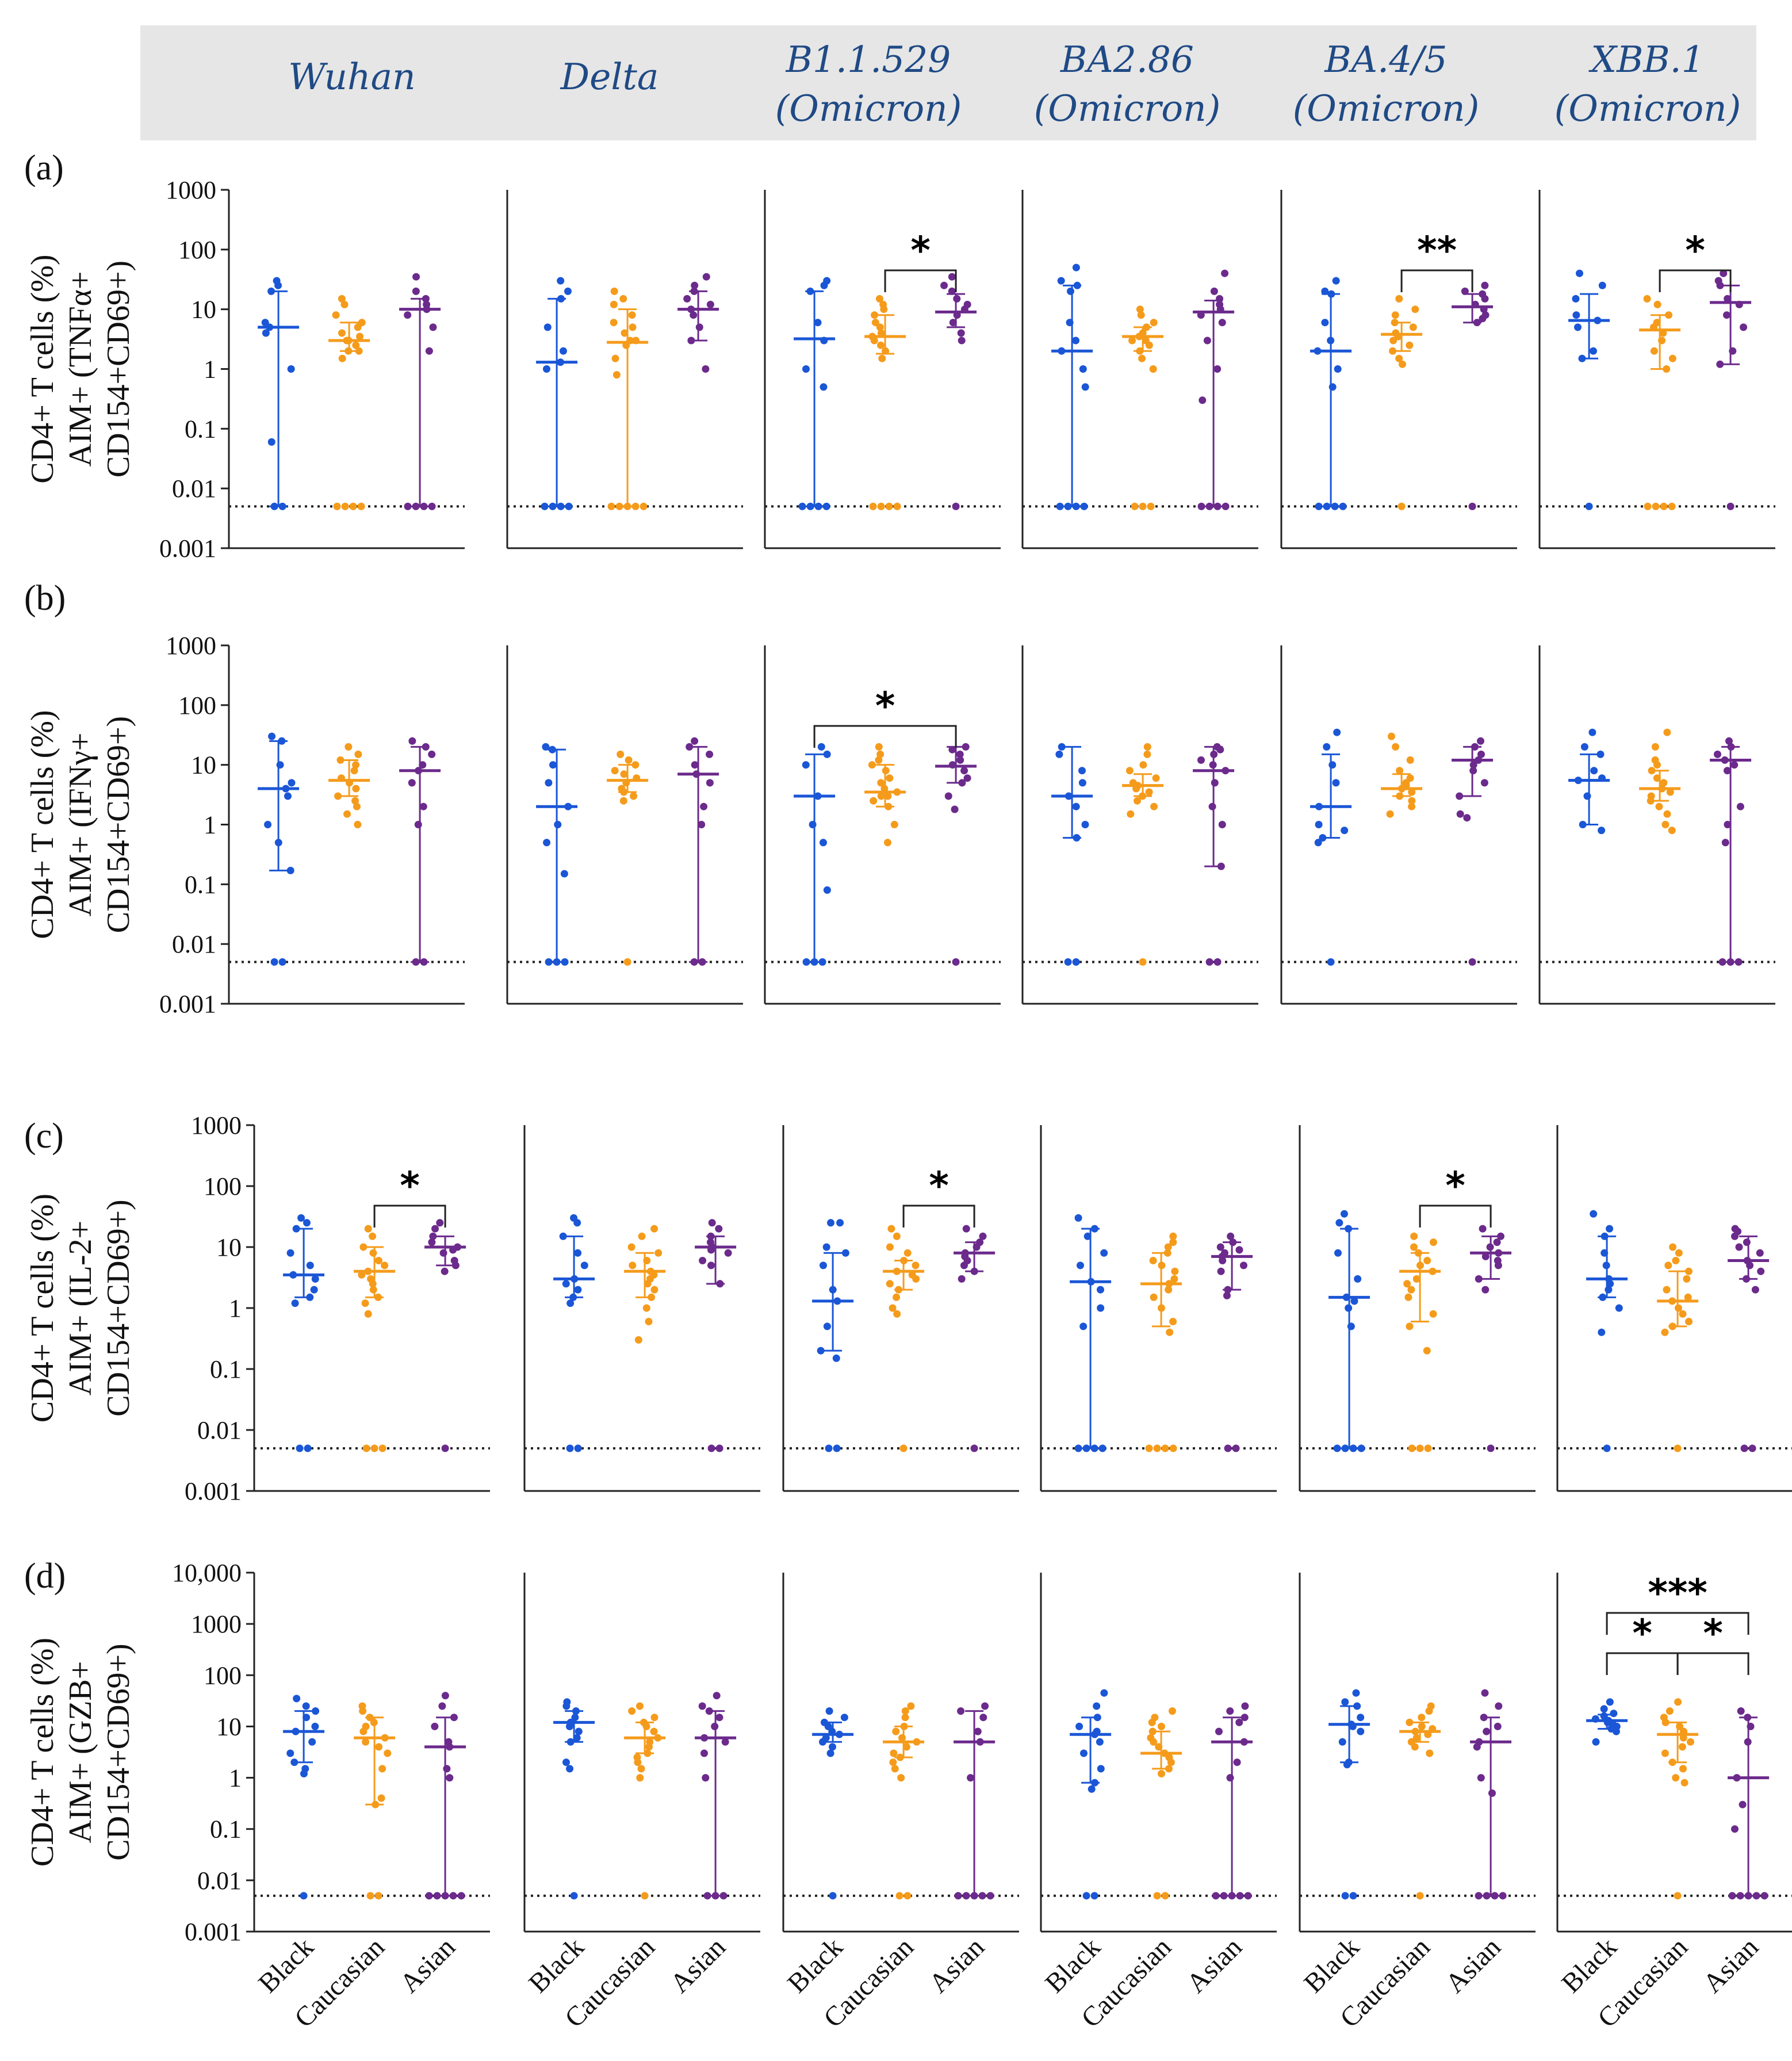  What do you see at coordinates (44, 1136) in the screenshot?
I see `panel-letter: (c)` at bounding box center [44, 1136].